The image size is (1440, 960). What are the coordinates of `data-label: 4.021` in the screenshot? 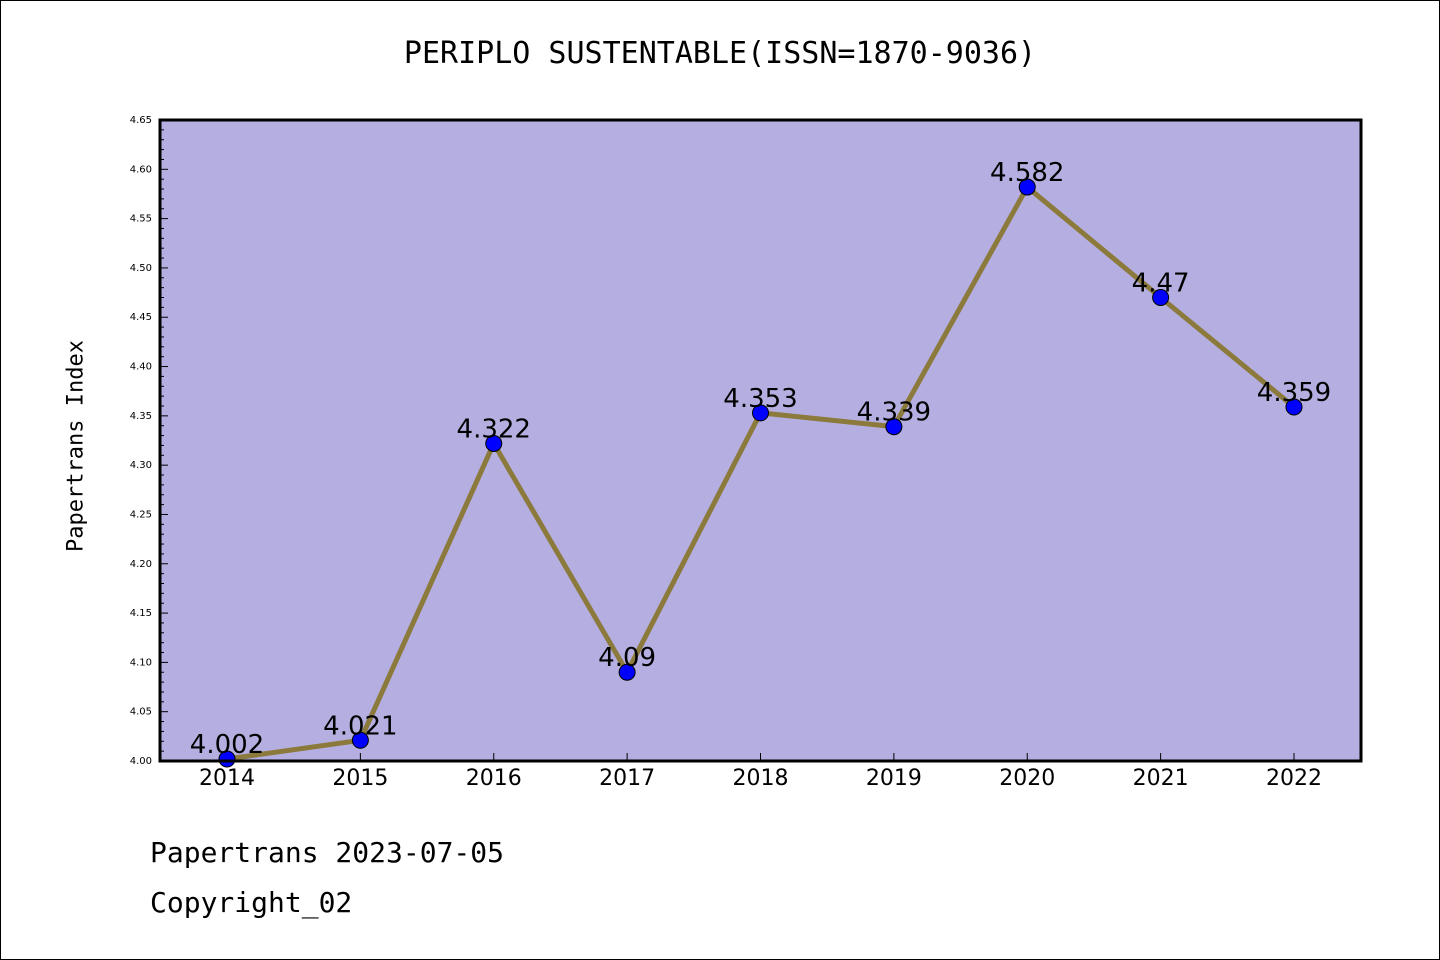 It's located at (360, 726).